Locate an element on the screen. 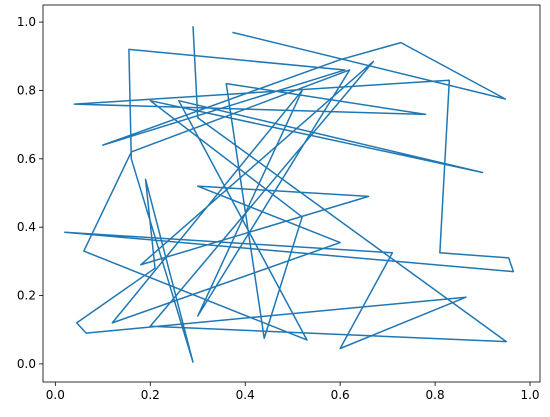 The image size is (550, 417). y-tick-label: 0.4 is located at coordinates (26, 227).